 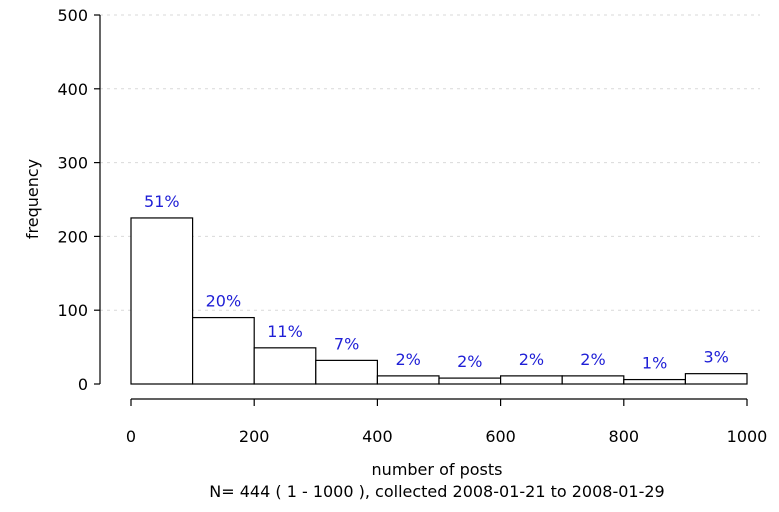 What do you see at coordinates (83, 384) in the screenshot?
I see `y-tick-label: 0` at bounding box center [83, 384].